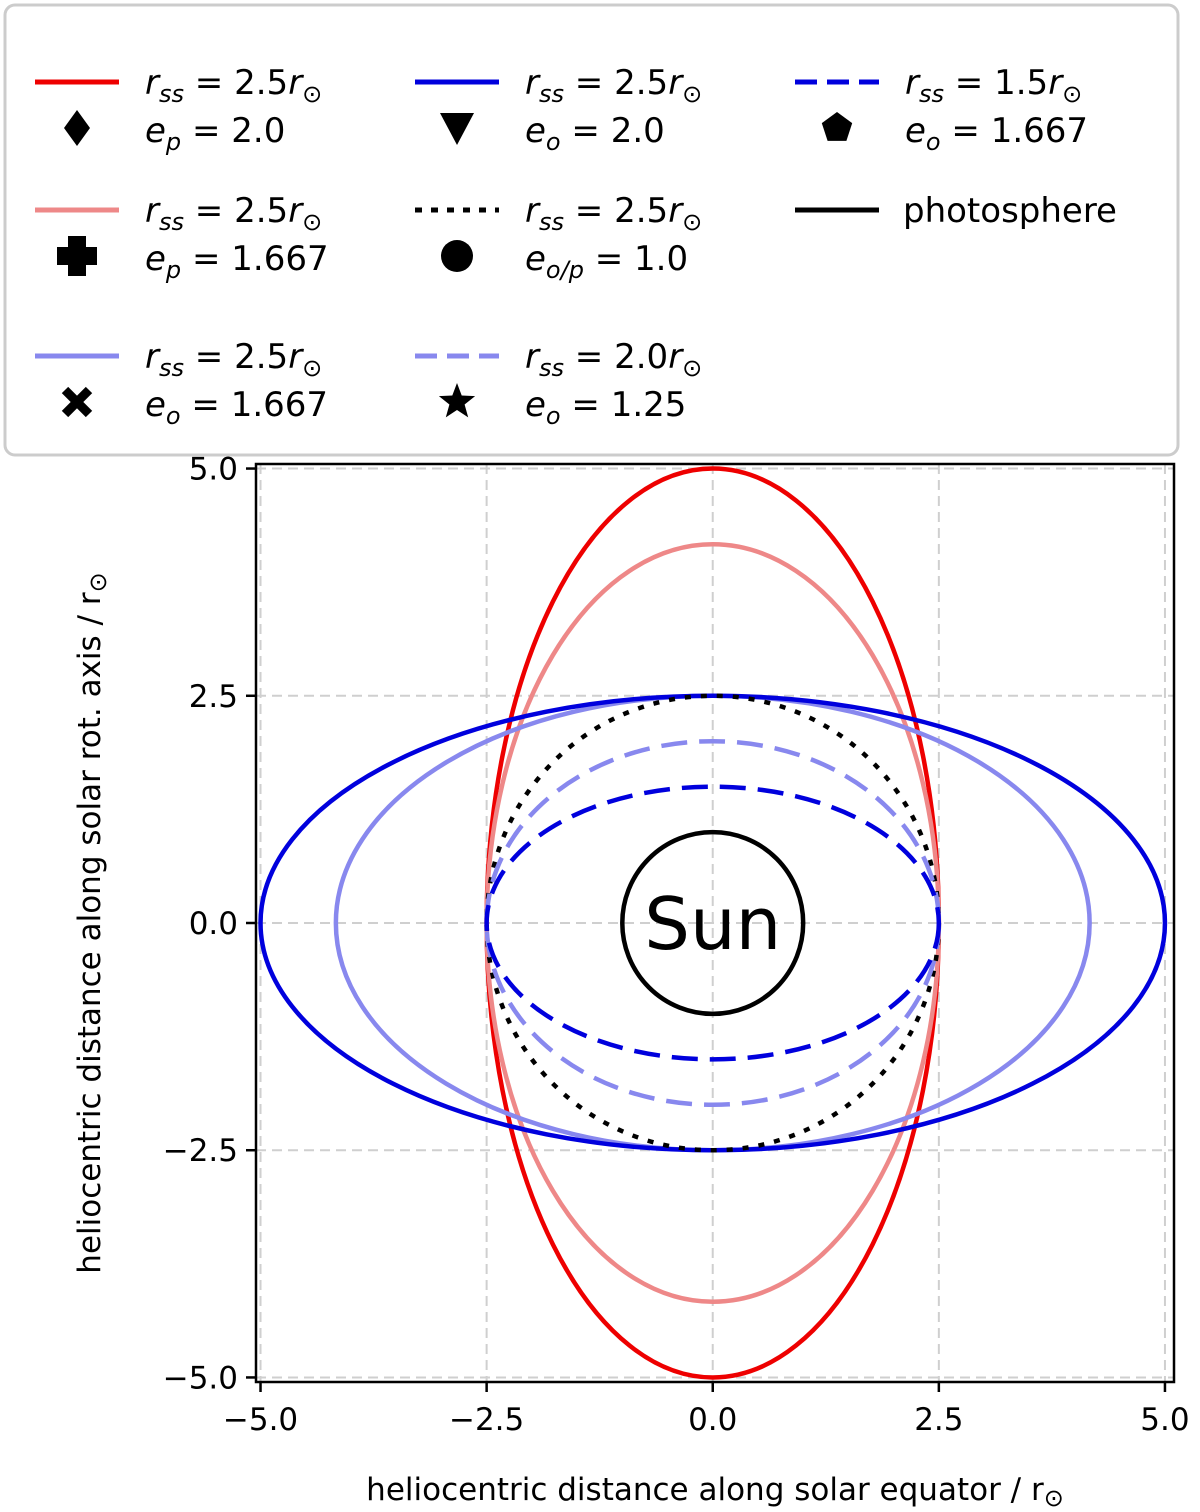 This screenshot has height=1512, width=1200. Describe the element at coordinates (558, 237) in the screenshot. I see `legend-entry-e1: rss = 2.5r⊙eo/p = 1.0` at that location.